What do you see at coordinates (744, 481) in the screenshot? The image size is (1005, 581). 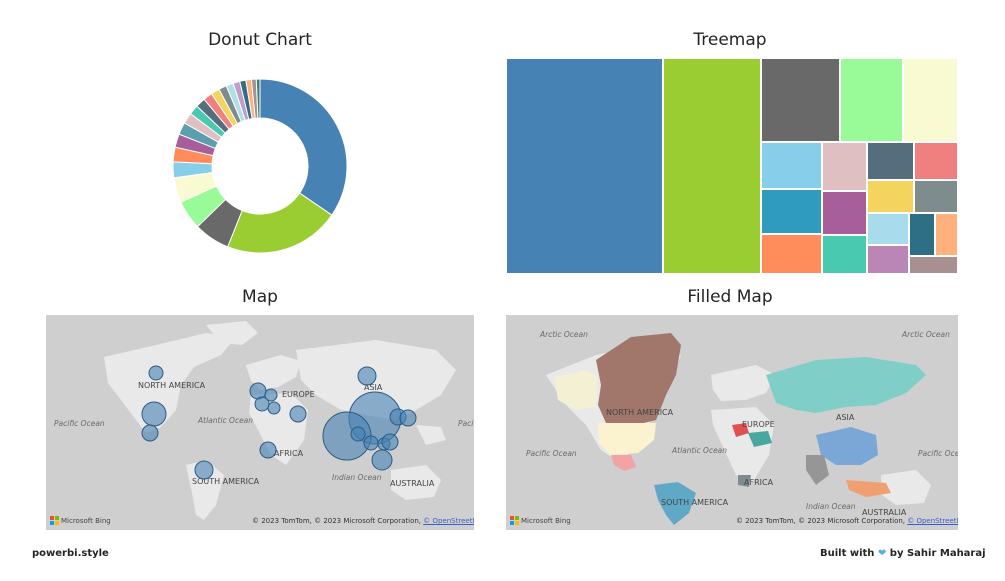 I see `region-africa-grey` at bounding box center [744, 481].